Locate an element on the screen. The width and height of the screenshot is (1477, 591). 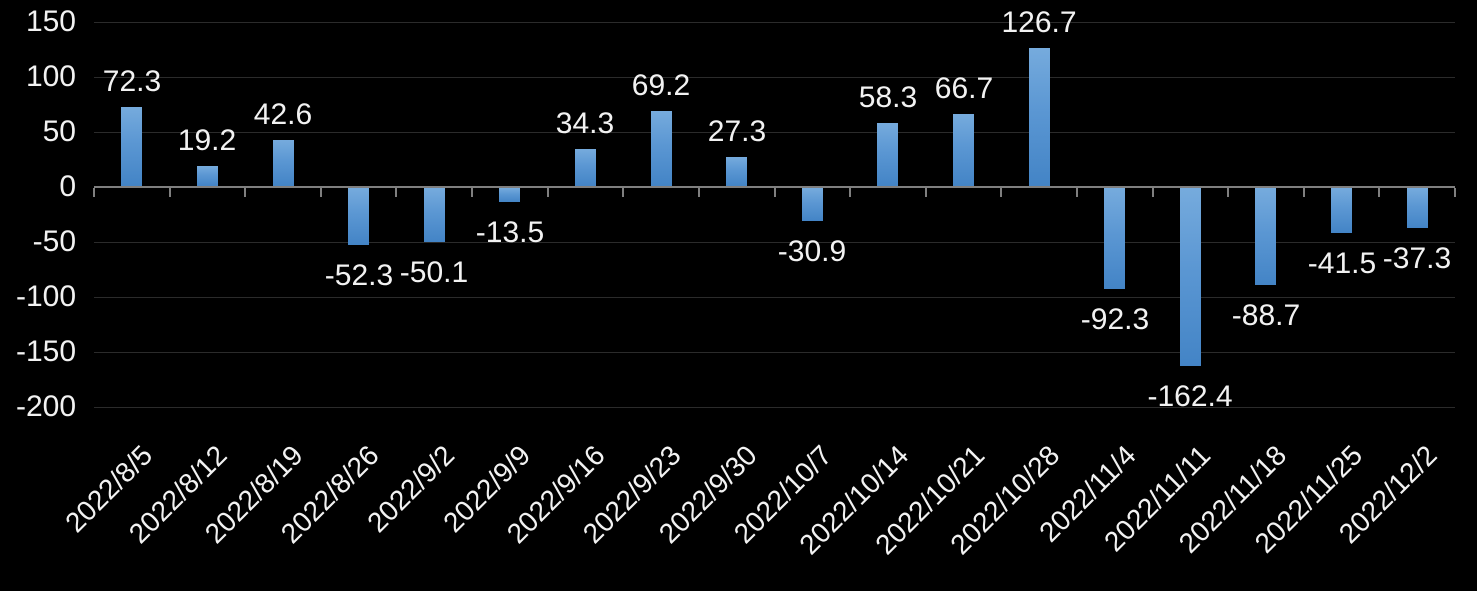
value-label: -30.9 is located at coordinates (812, 251).